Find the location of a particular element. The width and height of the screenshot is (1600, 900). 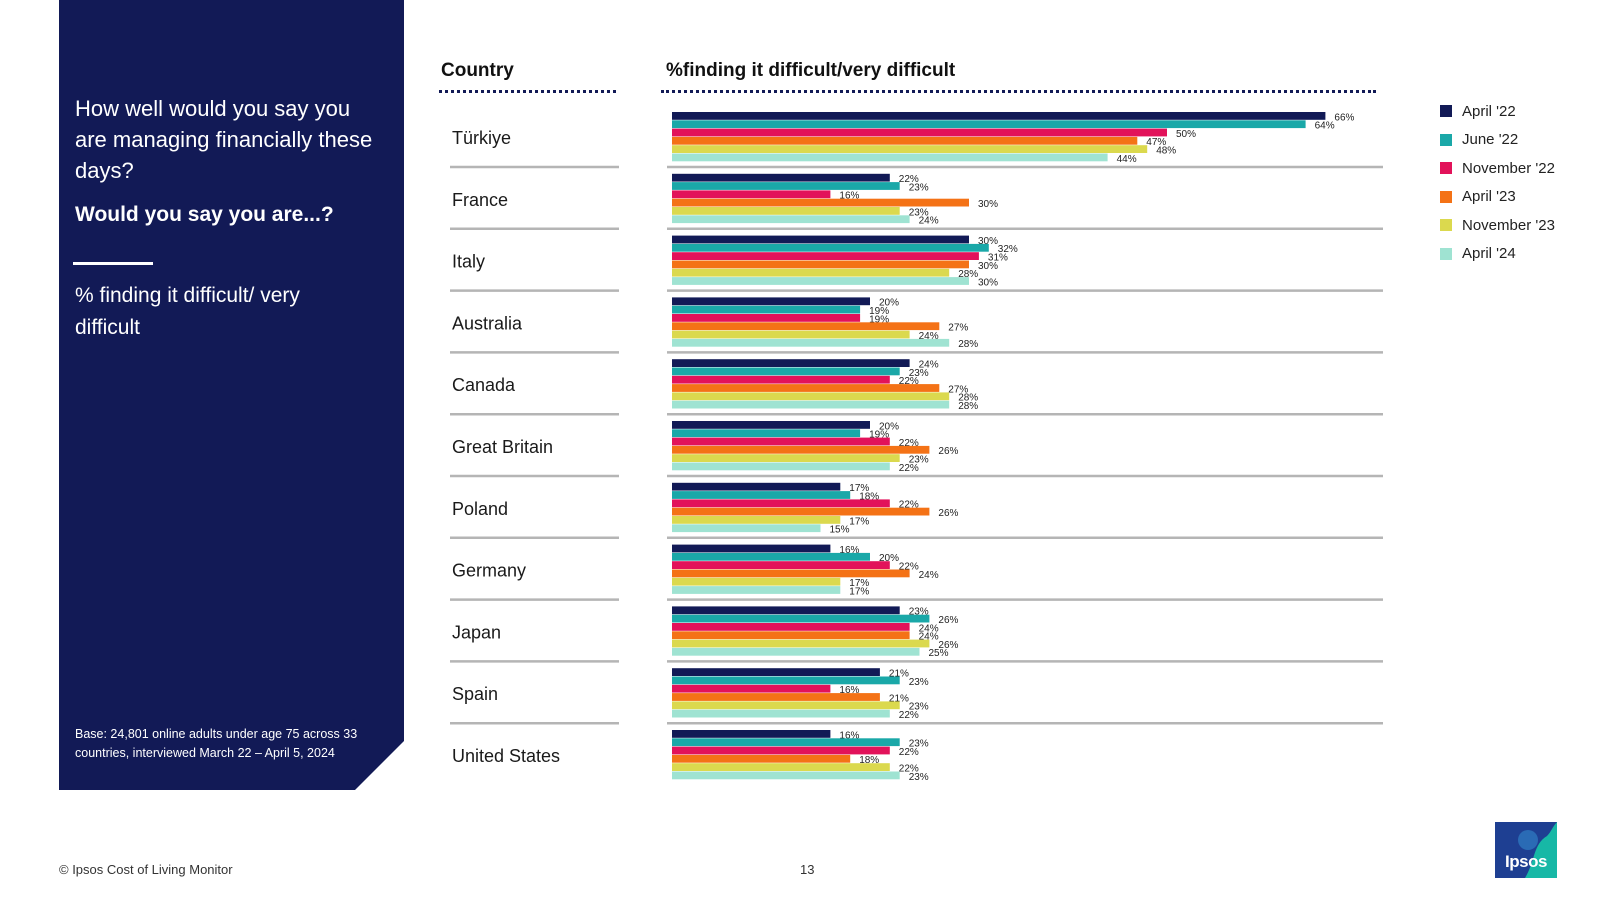

bar-value-label: 31% is located at coordinates (998, 258).